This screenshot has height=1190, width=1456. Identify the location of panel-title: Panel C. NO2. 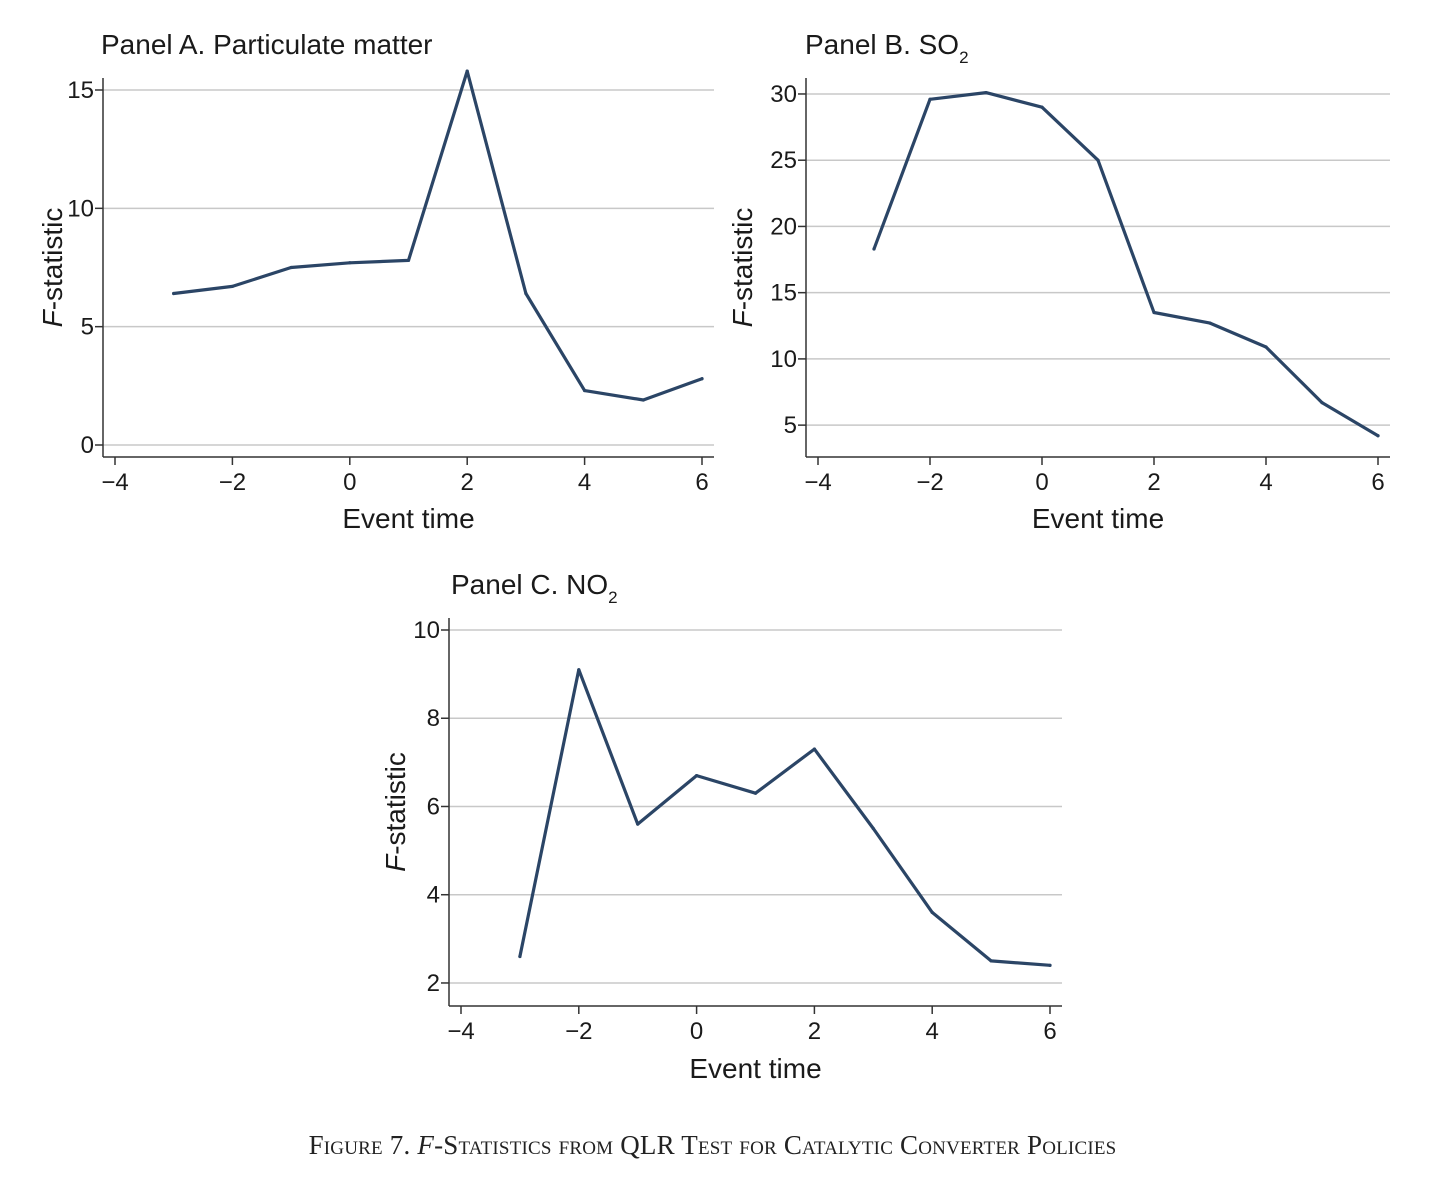
(534, 588).